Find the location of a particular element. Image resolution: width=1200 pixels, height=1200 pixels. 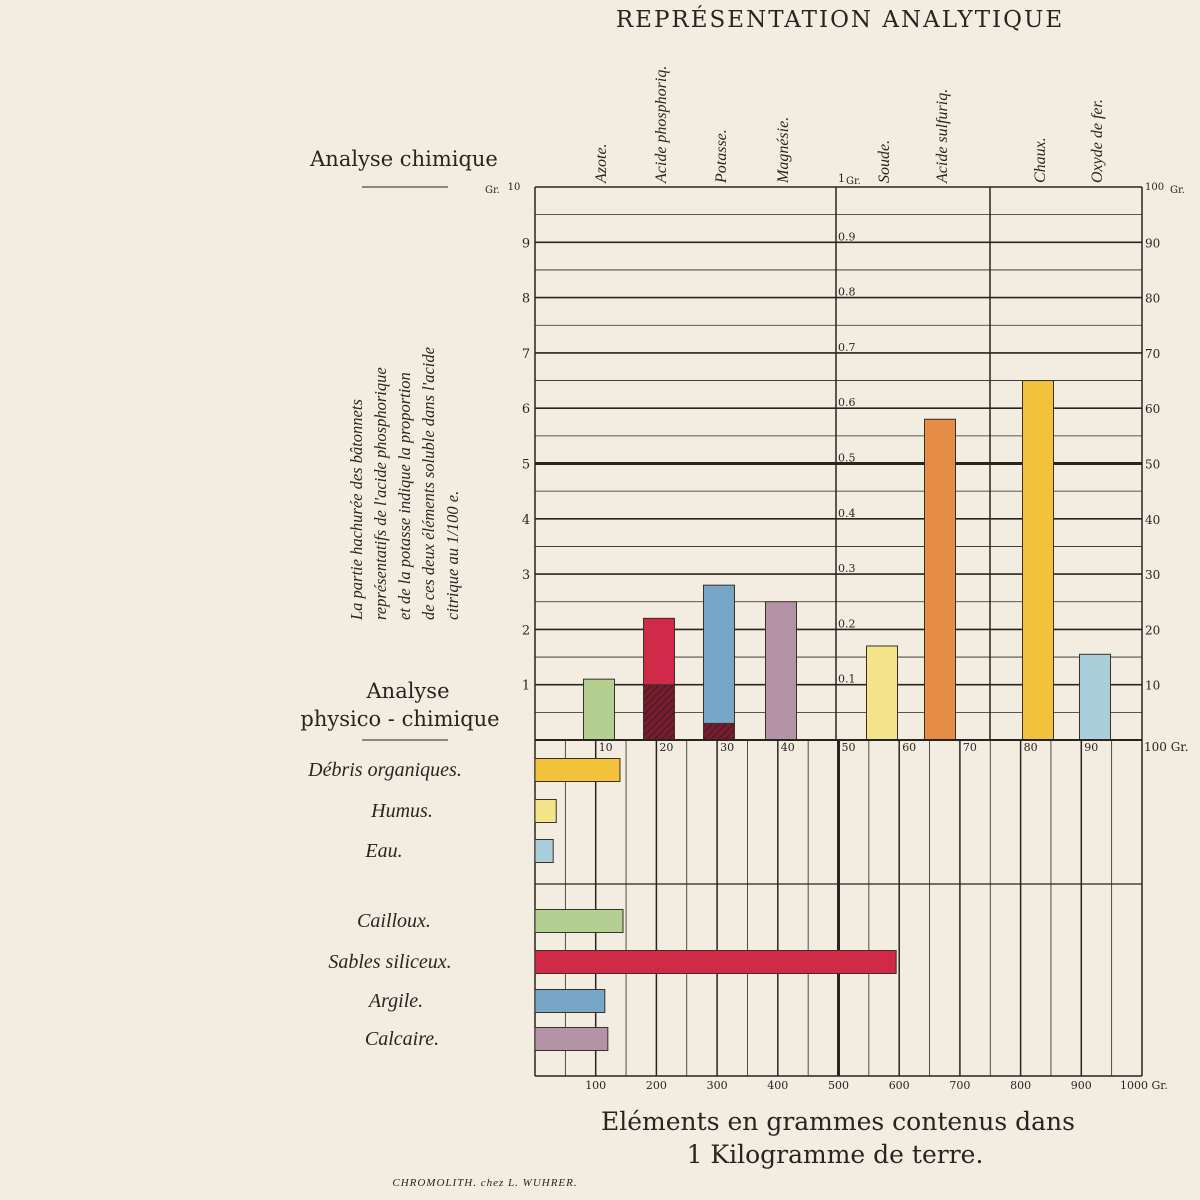

right-axis-tick: 40 is located at coordinates (1152, 520).